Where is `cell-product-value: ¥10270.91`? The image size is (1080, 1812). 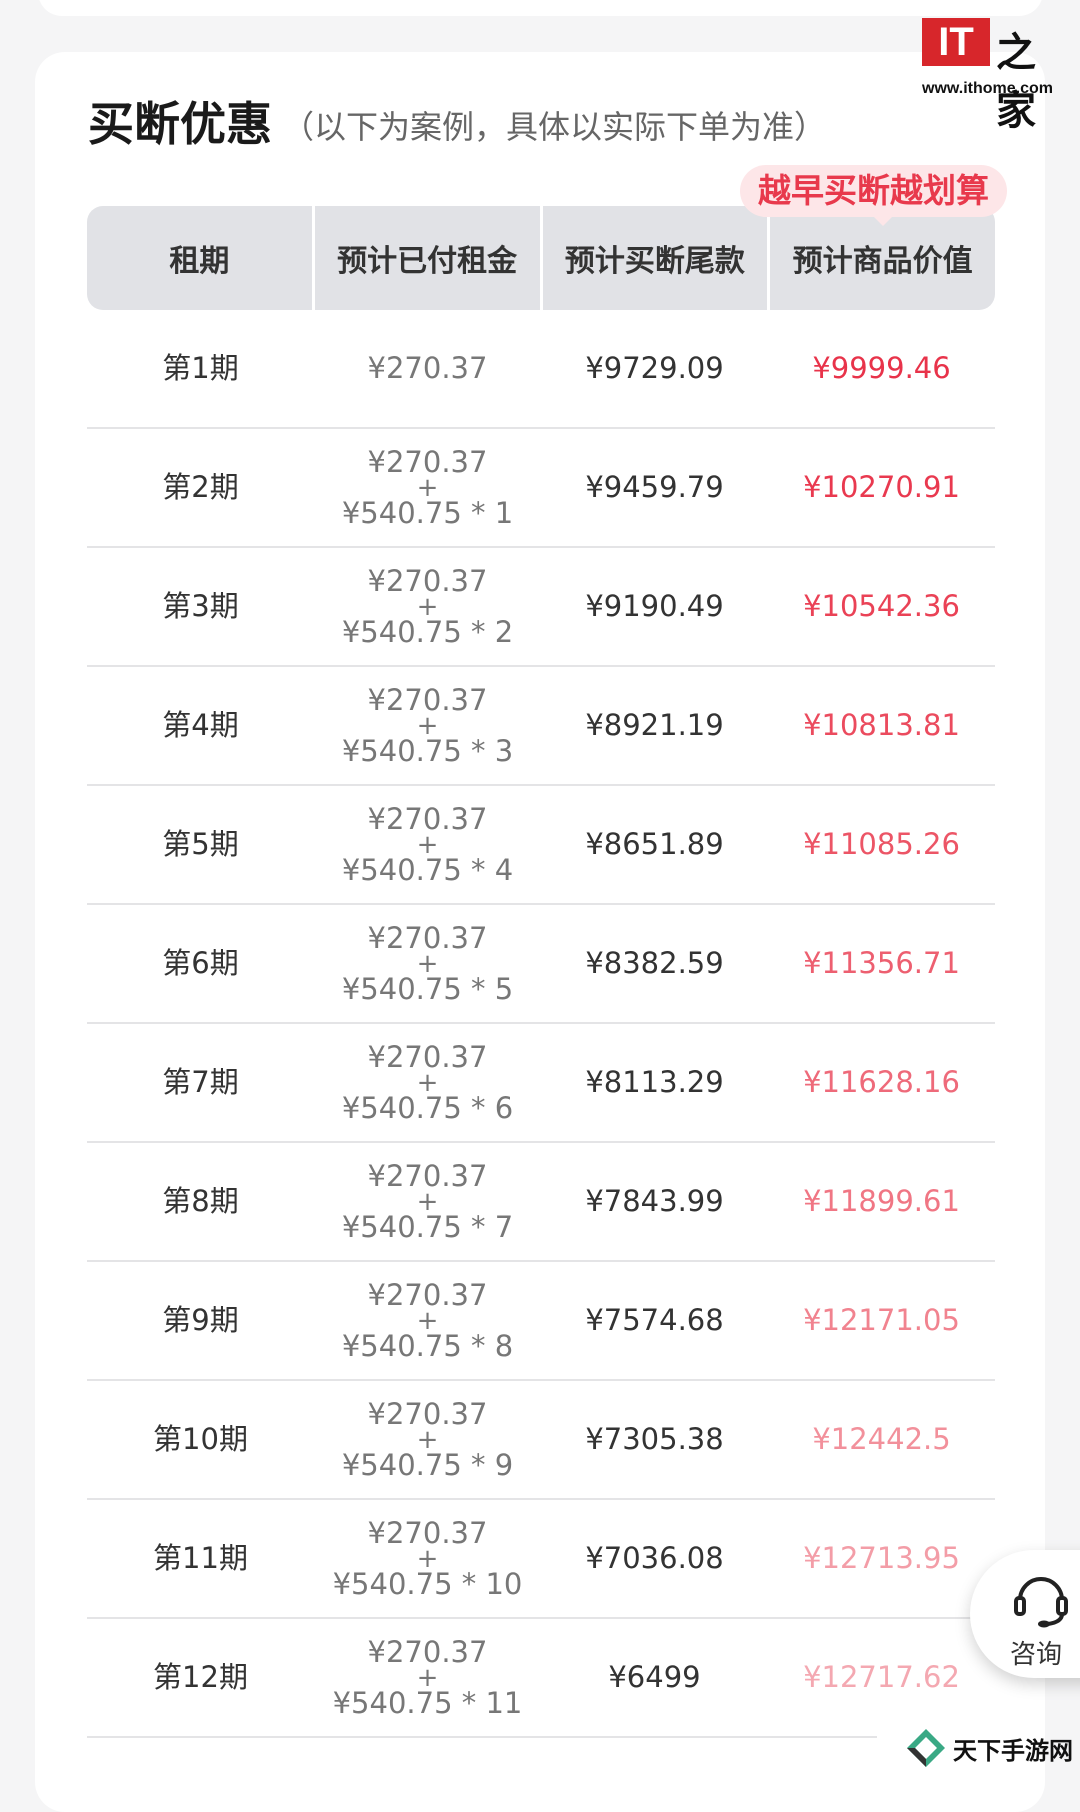
cell-product-value: ¥10270.91 is located at coordinates (881, 487).